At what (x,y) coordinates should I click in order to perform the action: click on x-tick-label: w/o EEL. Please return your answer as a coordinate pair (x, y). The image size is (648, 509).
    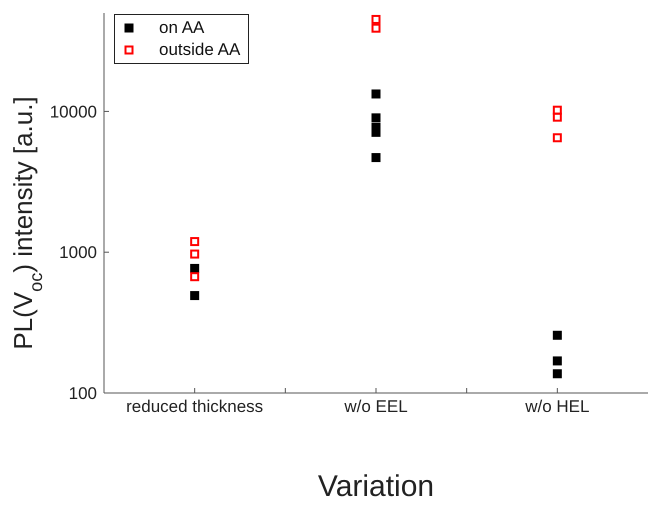
    Looking at the image, I should click on (375, 406).